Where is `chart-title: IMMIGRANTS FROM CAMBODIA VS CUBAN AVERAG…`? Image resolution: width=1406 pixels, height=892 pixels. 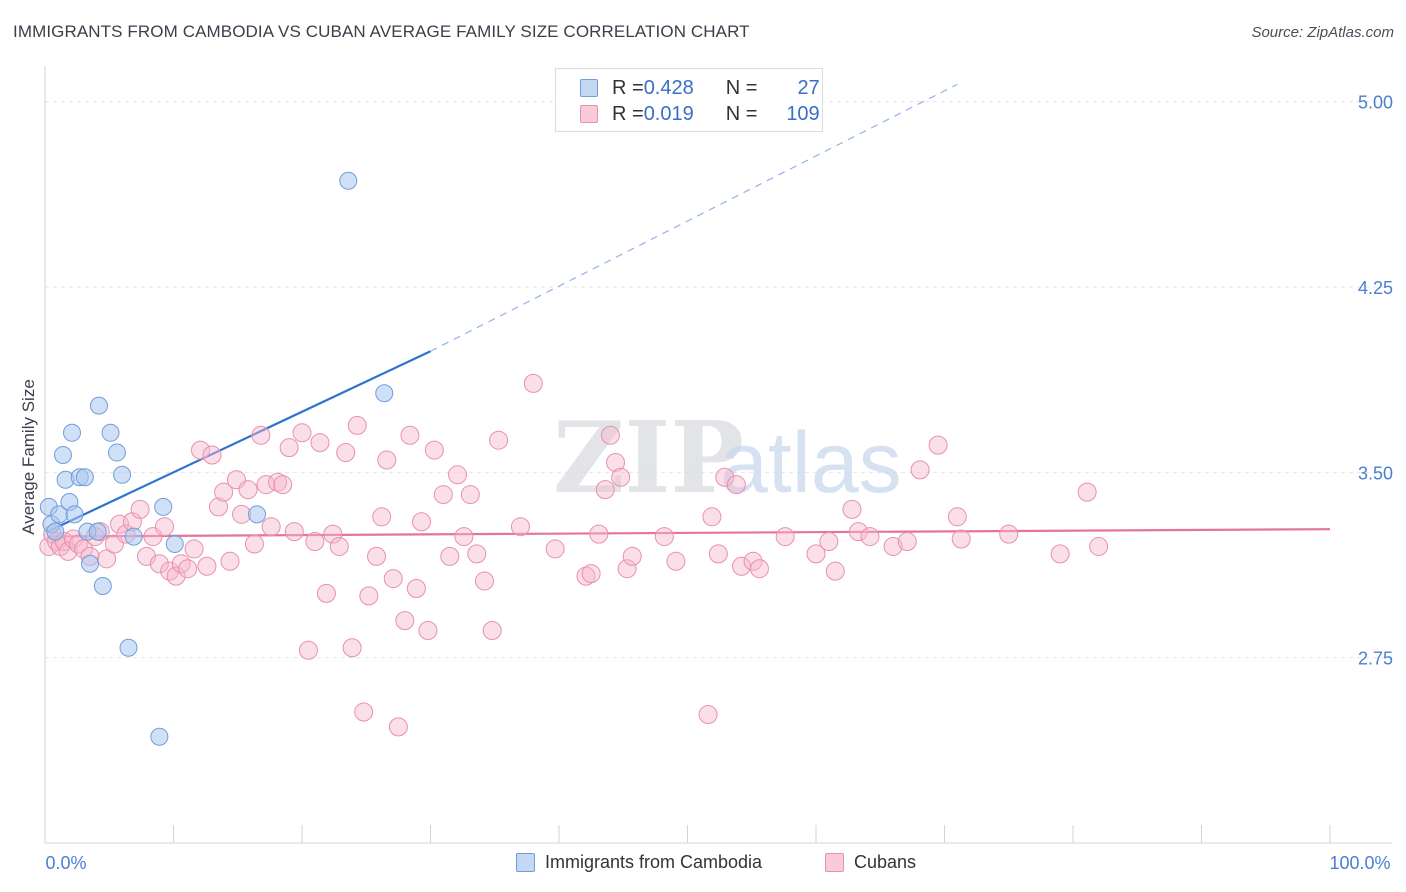
chart-title: IMMIGRANTS FROM CAMBODIA VS CUBAN AVERAG… is located at coordinates (381, 31).